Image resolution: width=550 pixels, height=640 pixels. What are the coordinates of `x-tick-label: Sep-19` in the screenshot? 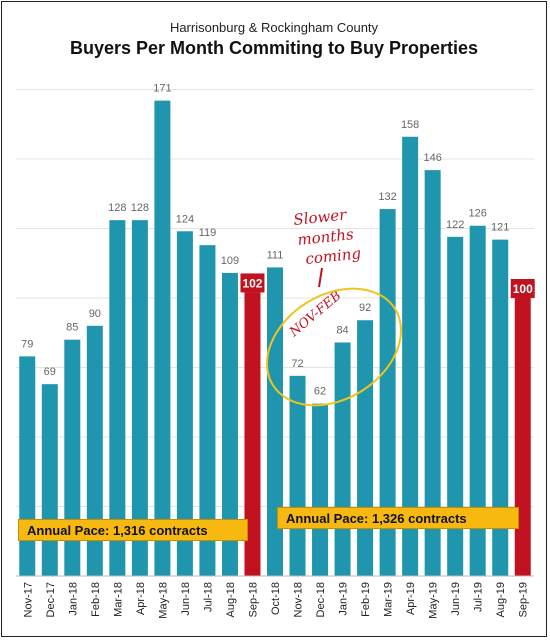 It's located at (524, 599).